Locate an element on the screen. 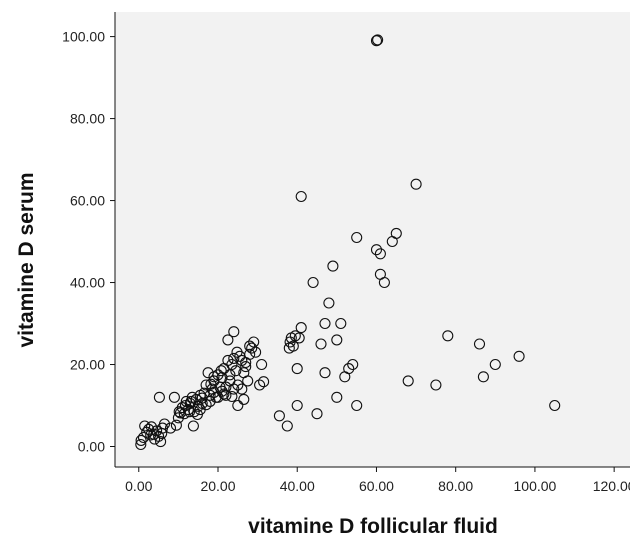 The image size is (630, 536). x-tick-label: 40.00 is located at coordinates (297, 486).